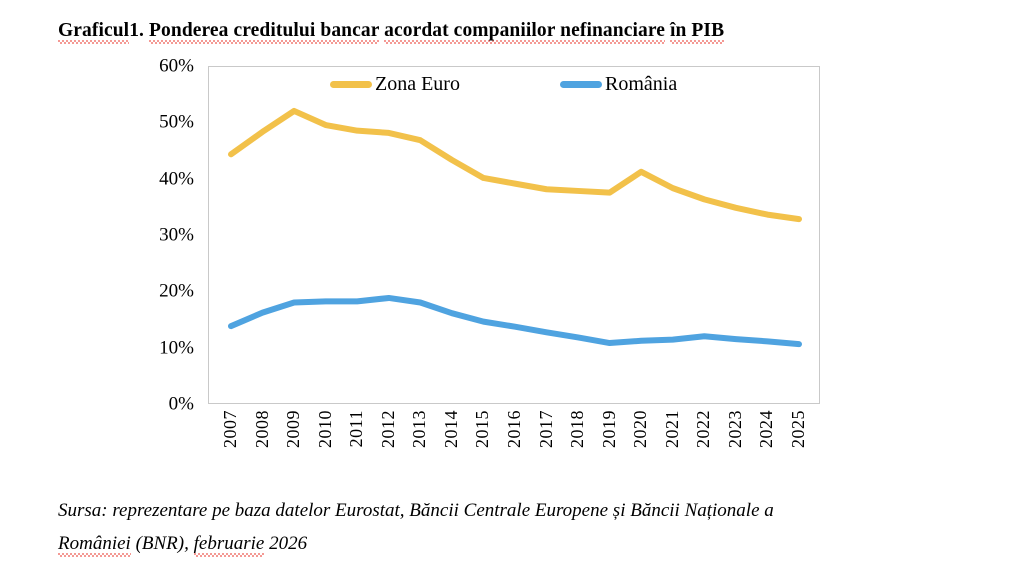  Describe the element at coordinates (608, 429) in the screenshot. I see `x-axis-tick-label: 2019` at that location.